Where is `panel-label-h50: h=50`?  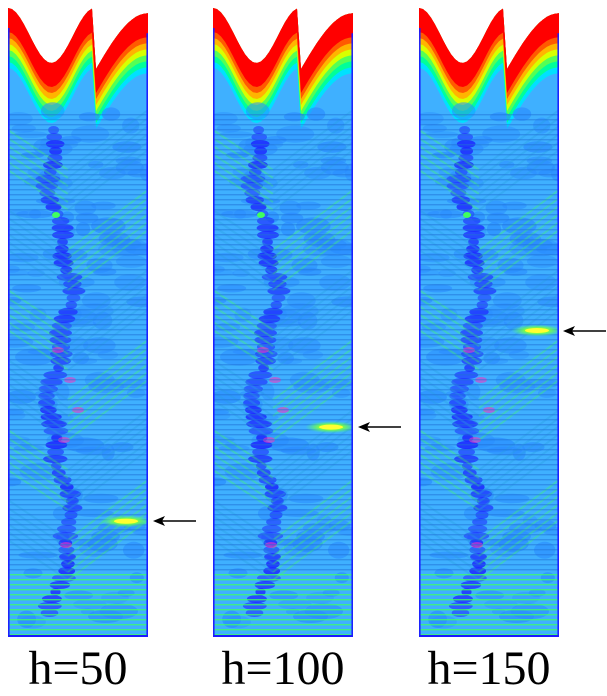 panel-label-h50: h=50 is located at coordinates (78, 668).